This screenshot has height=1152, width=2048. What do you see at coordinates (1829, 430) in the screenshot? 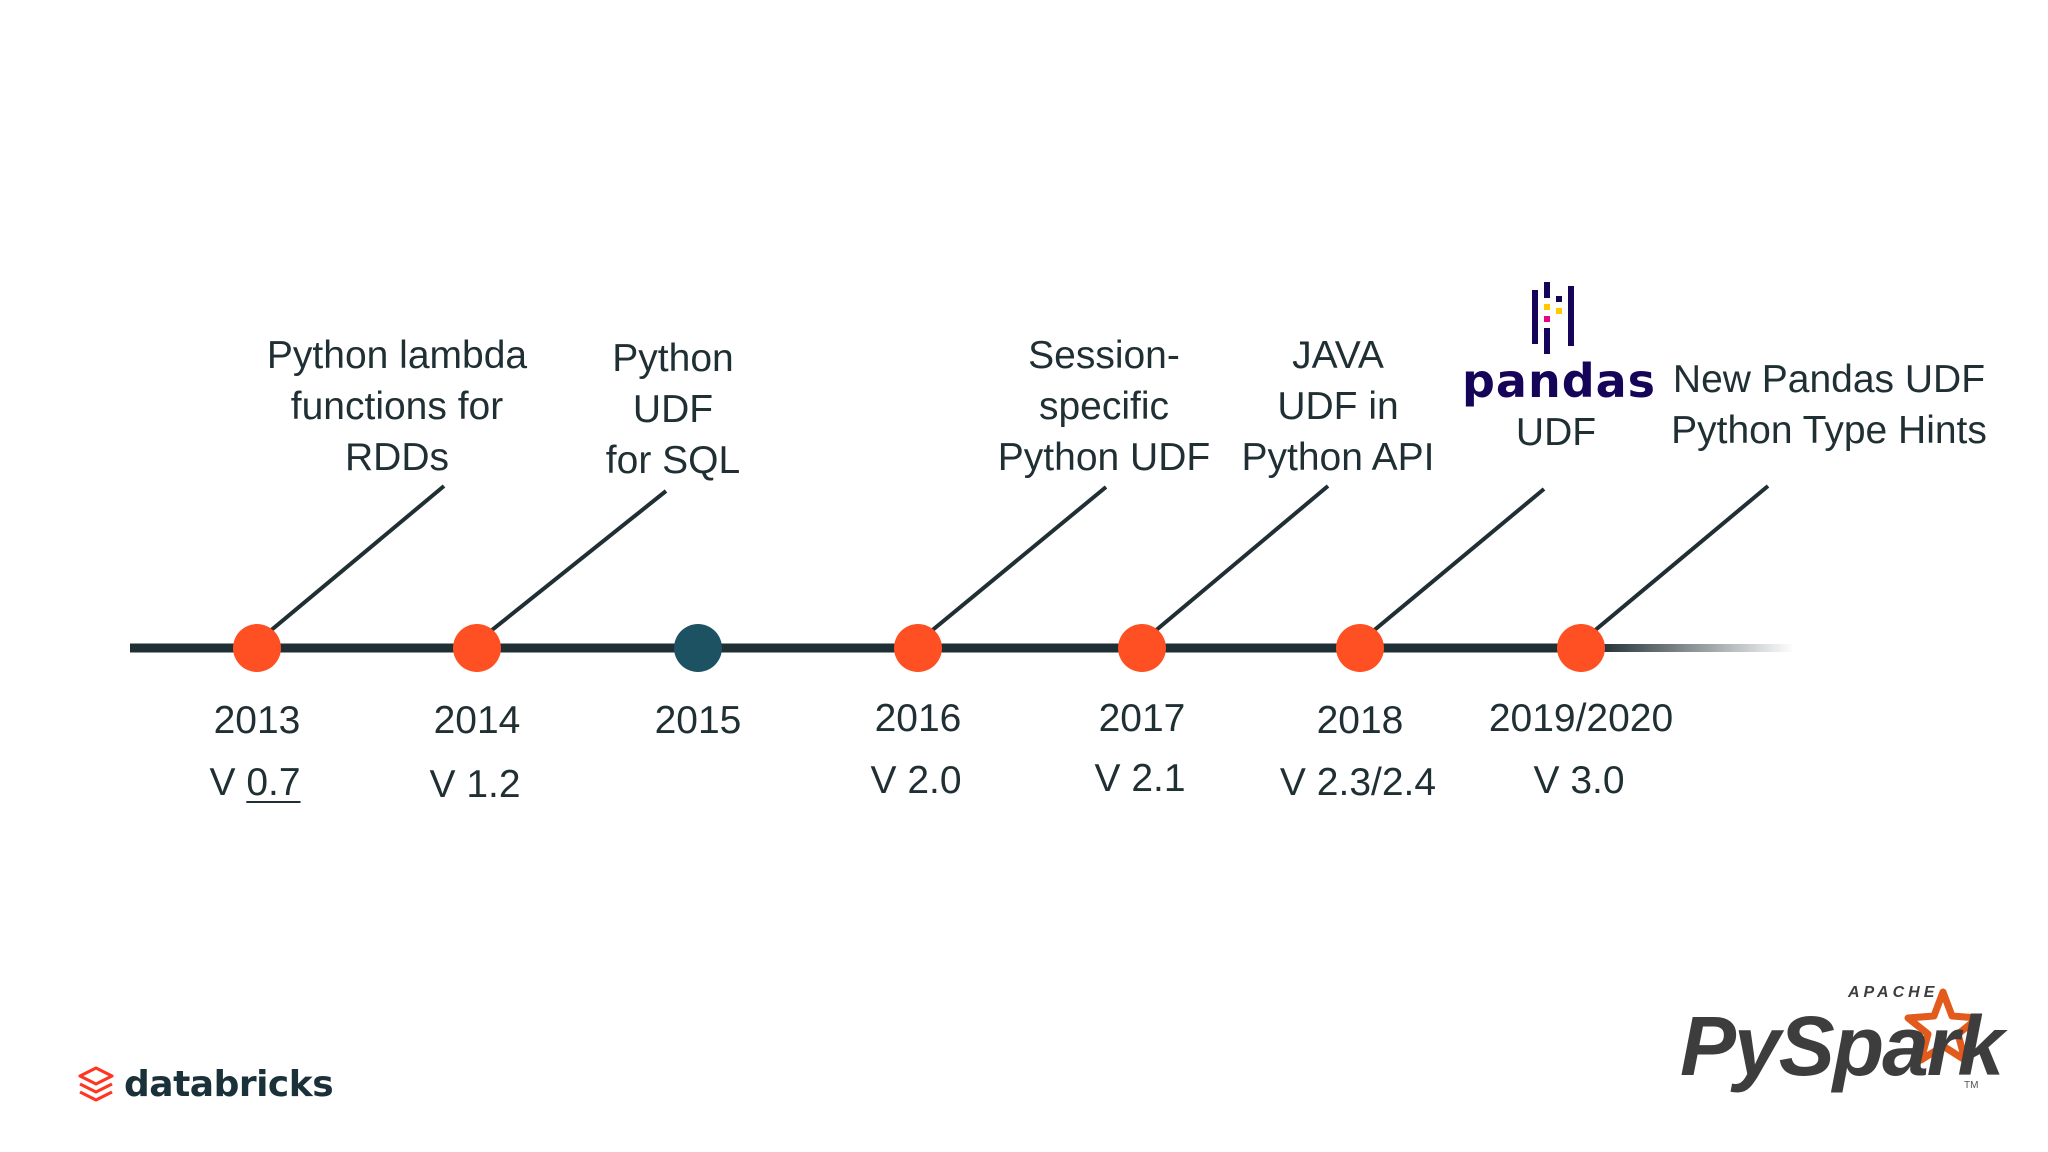
I see `event-label-line: Python Type Hints` at bounding box center [1829, 430].